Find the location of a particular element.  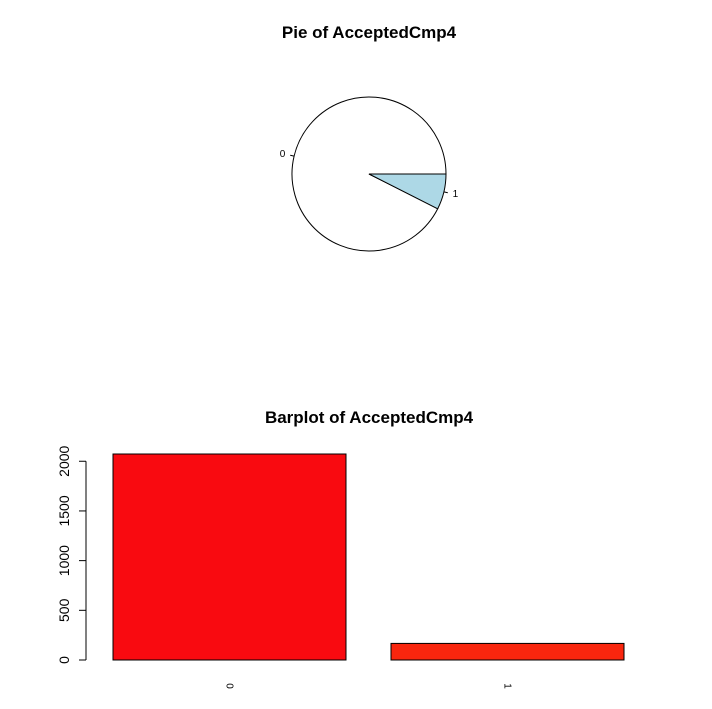

pie-labels: 01 is located at coordinates (369, 174).